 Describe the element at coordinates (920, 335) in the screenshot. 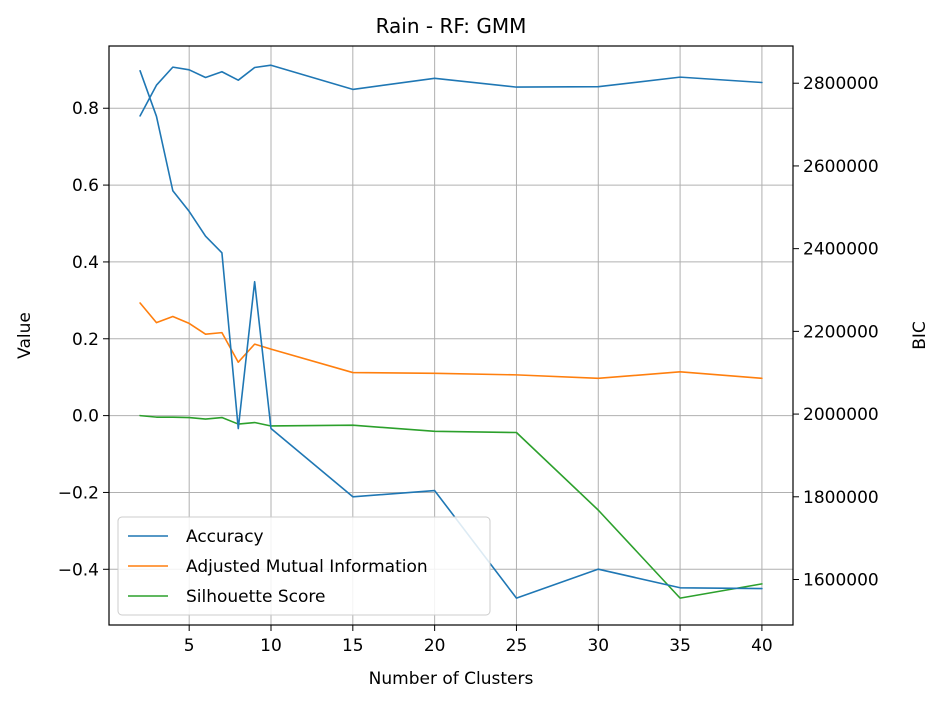

I see `y2-axis-label: BIC` at that location.